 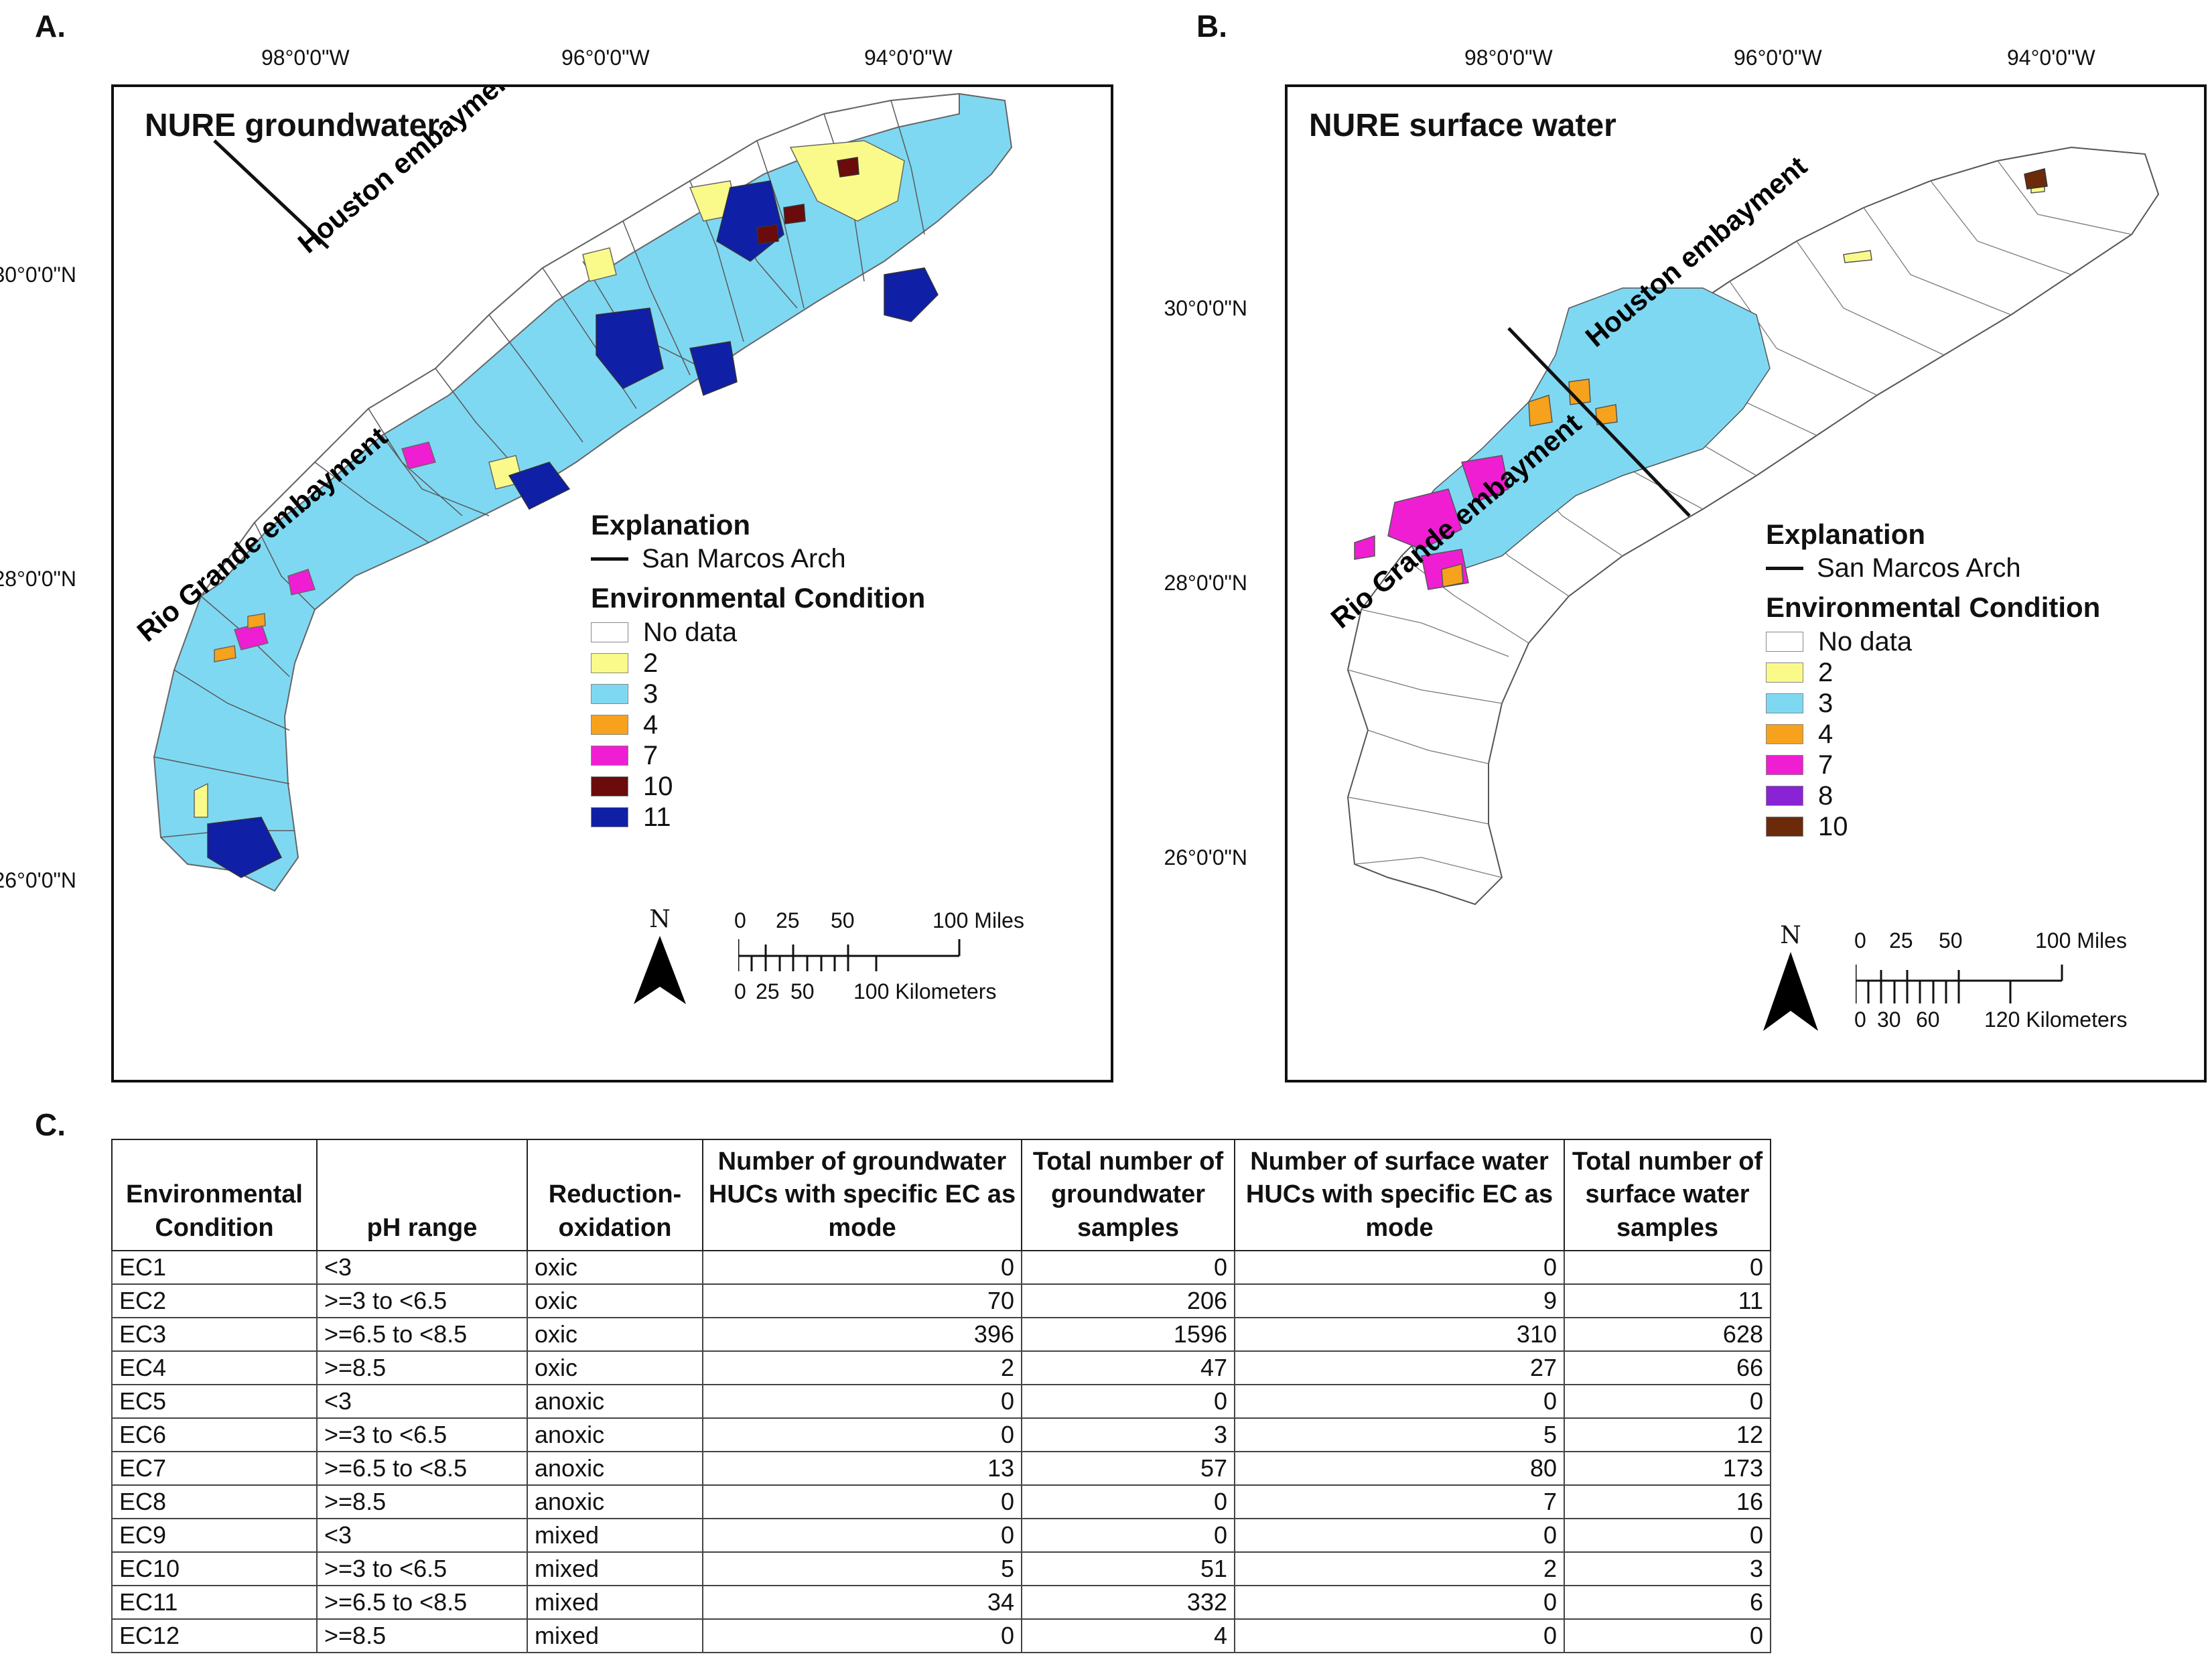 I want to click on table-row: EC3 >=6.5 to <8.5 oxic 396 1596 310 628, so click(x=941, y=1334).